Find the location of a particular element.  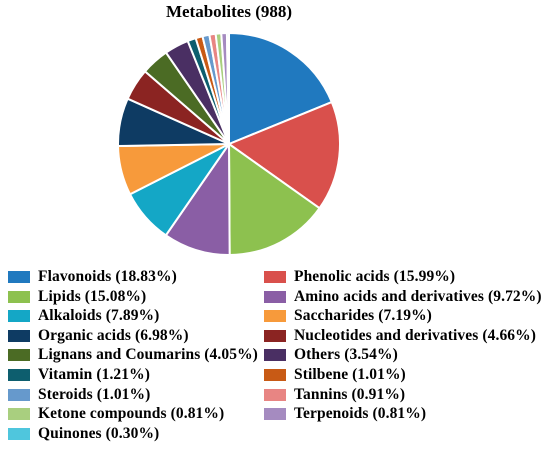

legend-item: Tannins (0.91%) is located at coordinates (334, 395).